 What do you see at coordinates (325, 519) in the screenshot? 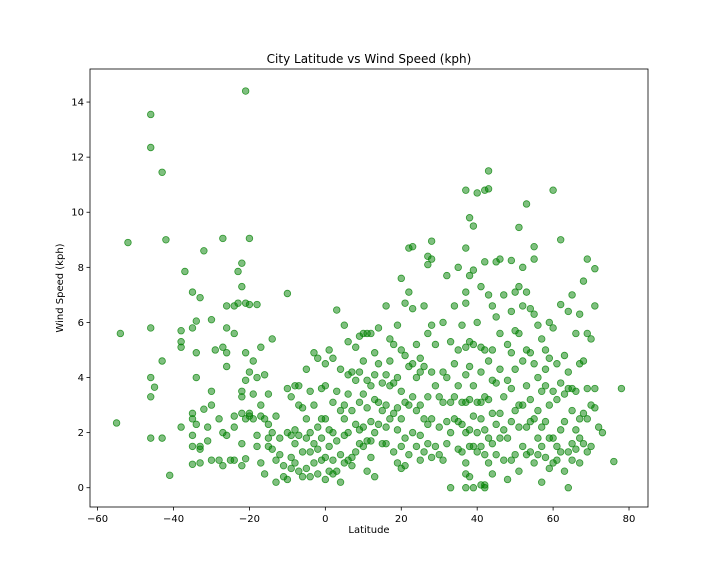
I see `x-tick-label: 0` at bounding box center [325, 519].